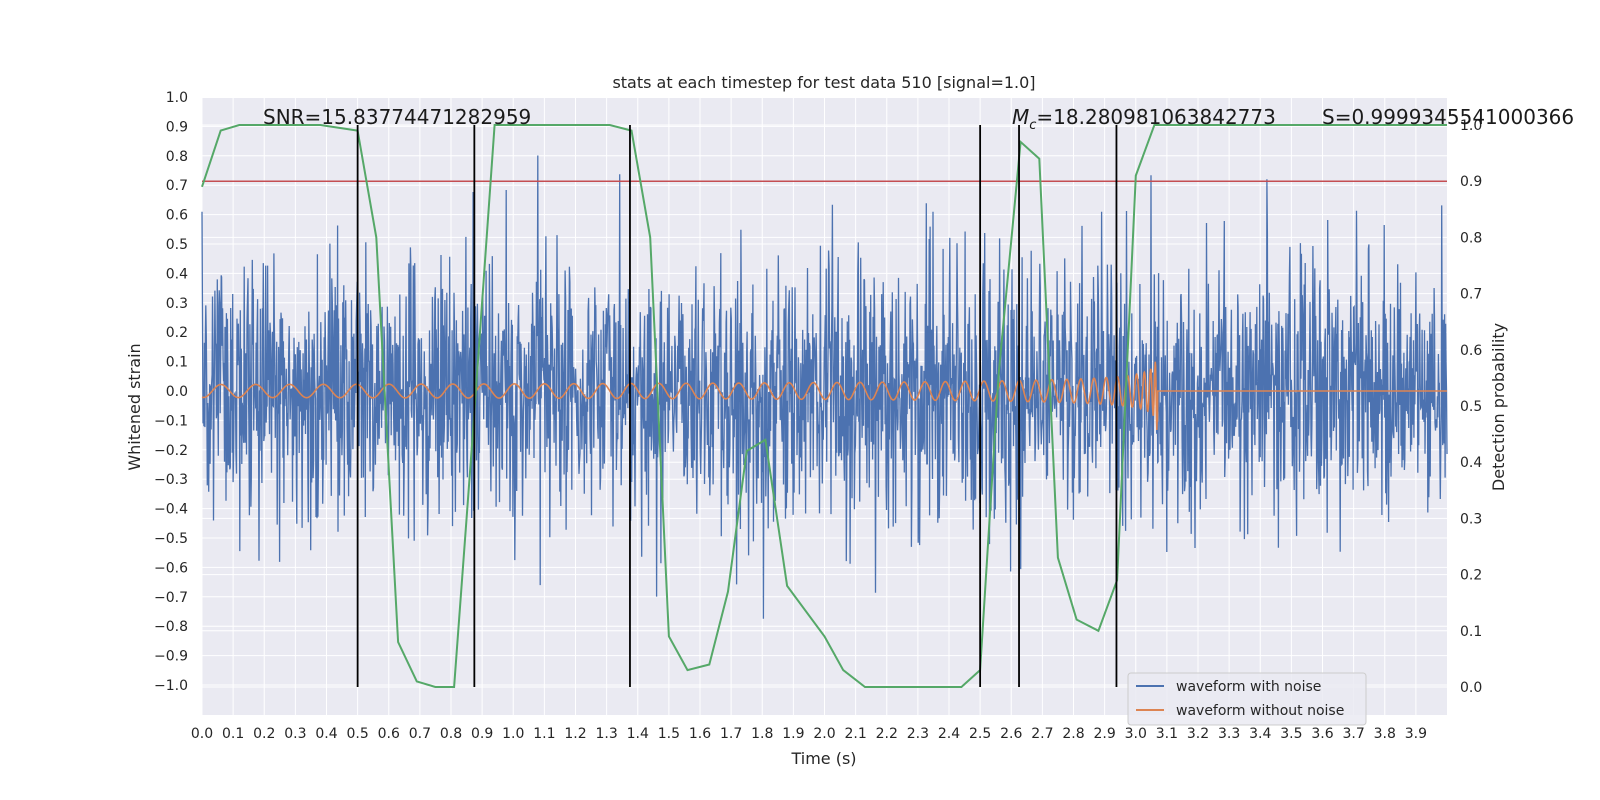  I want to click on x-tick-label: 3.6, so click(1322, 734).